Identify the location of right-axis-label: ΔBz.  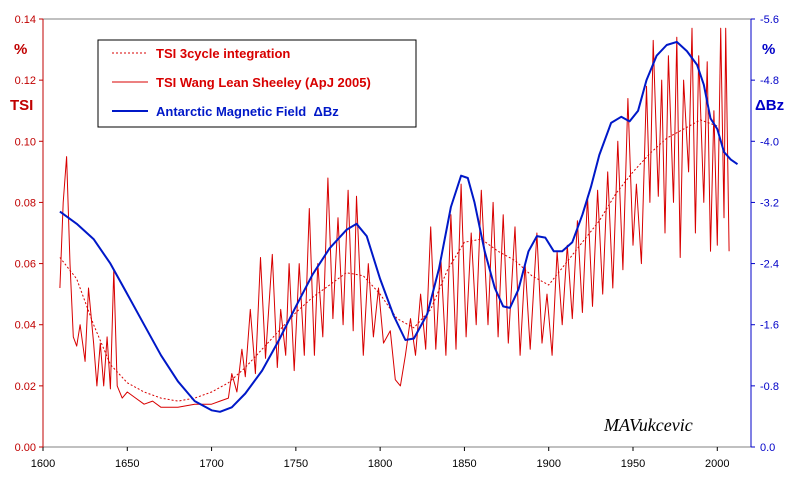
(769, 105).